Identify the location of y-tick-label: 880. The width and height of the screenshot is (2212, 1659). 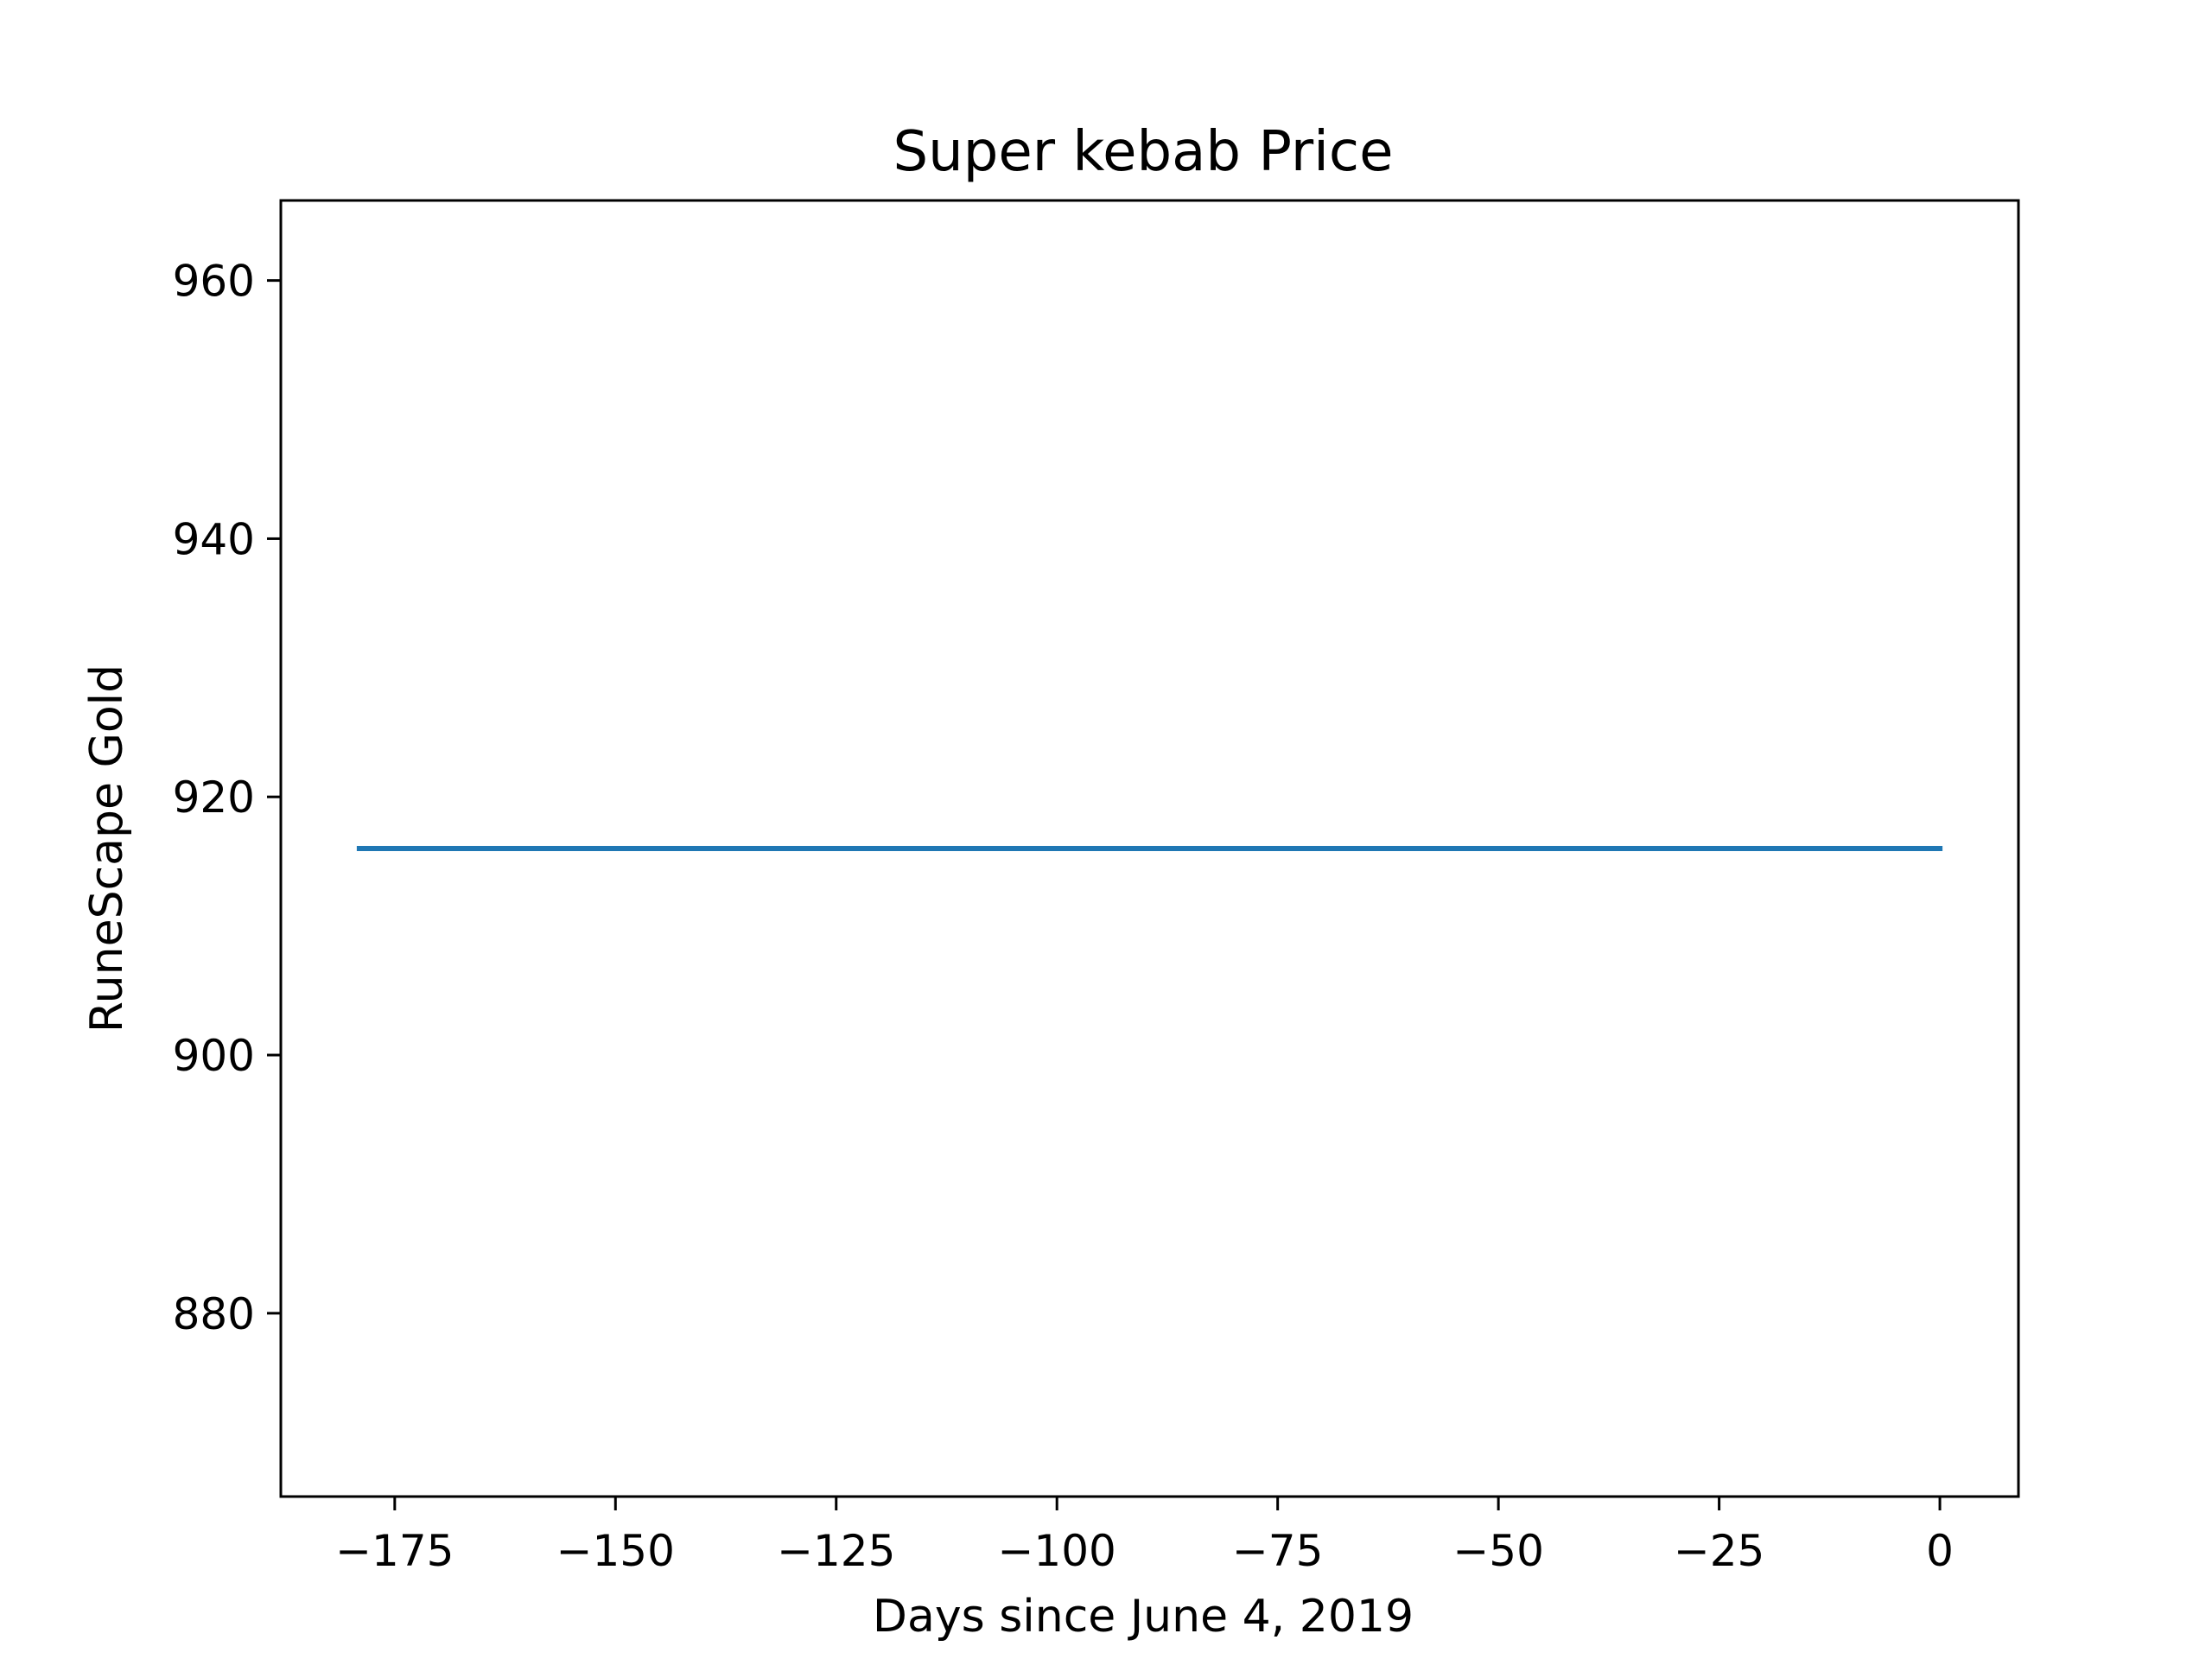
(214, 1314).